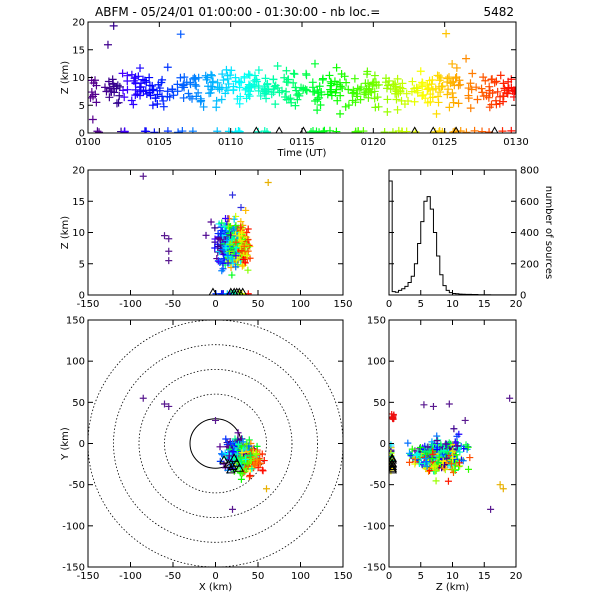 The width and height of the screenshot is (600, 600). I want to click on plan-view-x-tick-label: 50, so click(258, 576).